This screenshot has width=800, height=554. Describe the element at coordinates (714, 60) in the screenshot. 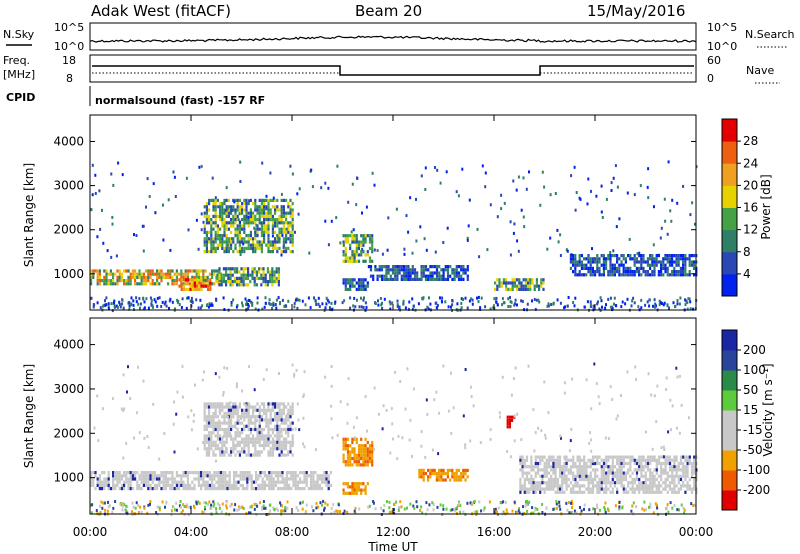

I see `nave-right-tick-top: 60` at that location.